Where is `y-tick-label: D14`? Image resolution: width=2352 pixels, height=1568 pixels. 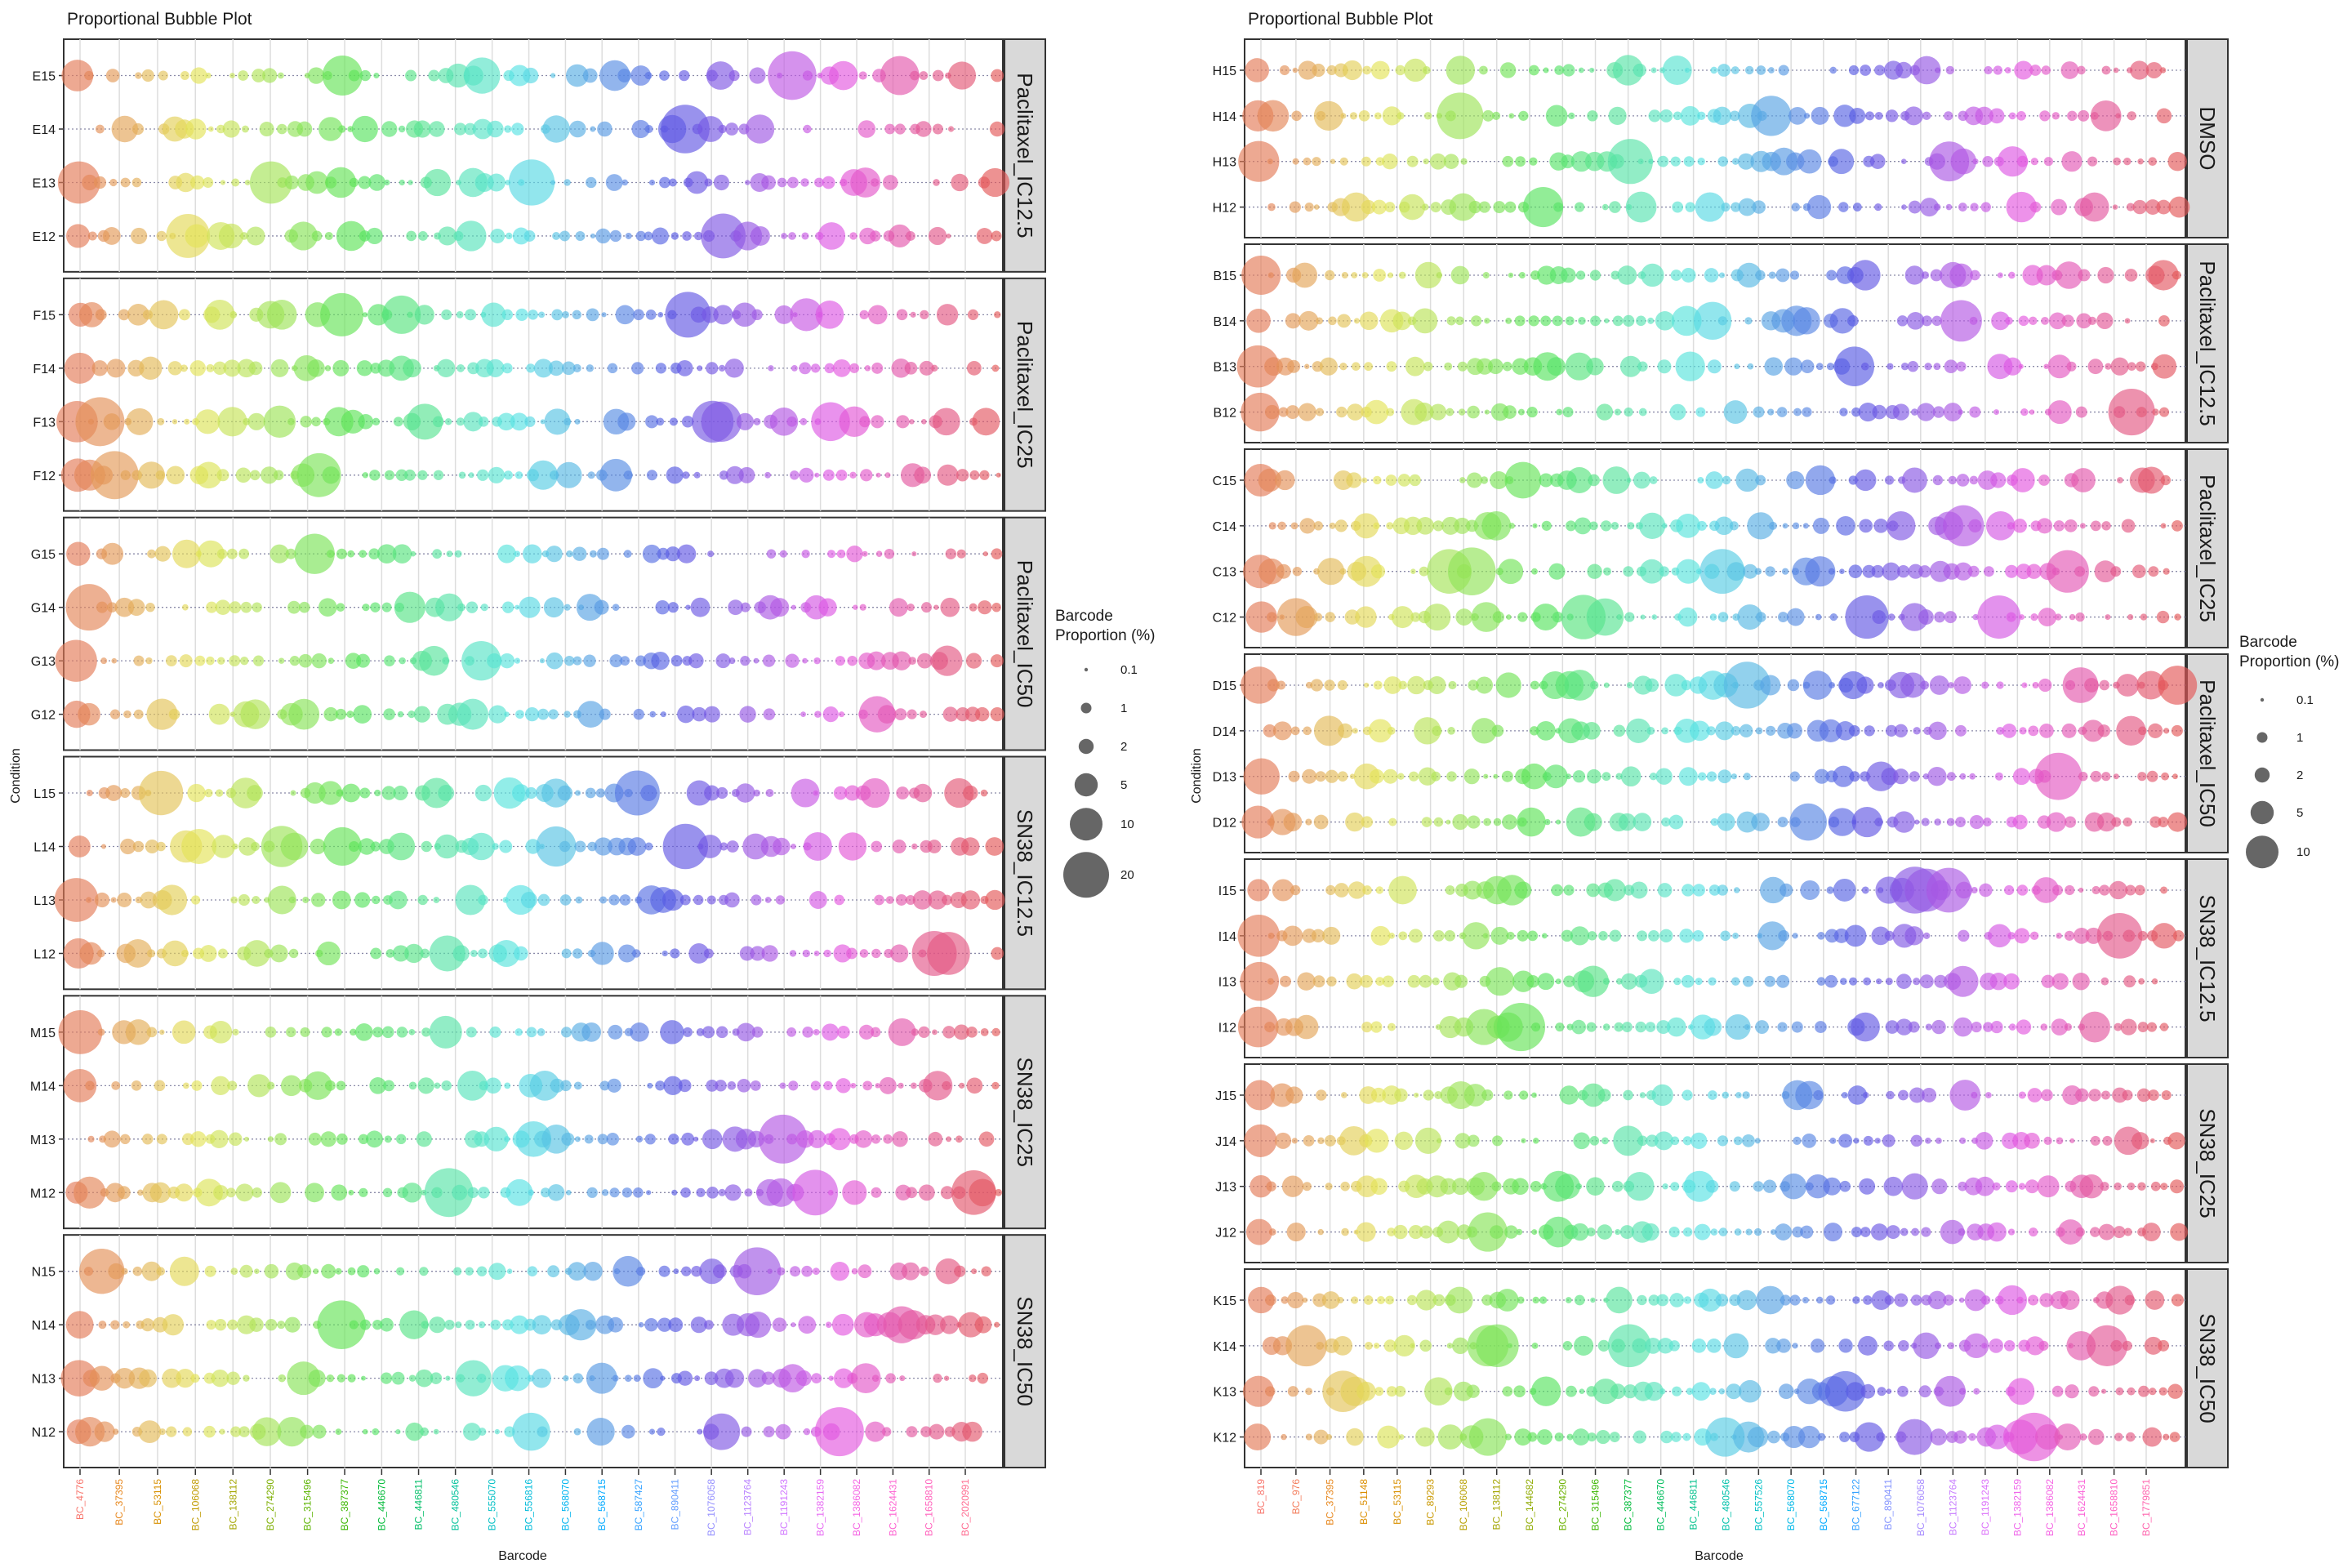 y-tick-label: D14 is located at coordinates (1224, 732).